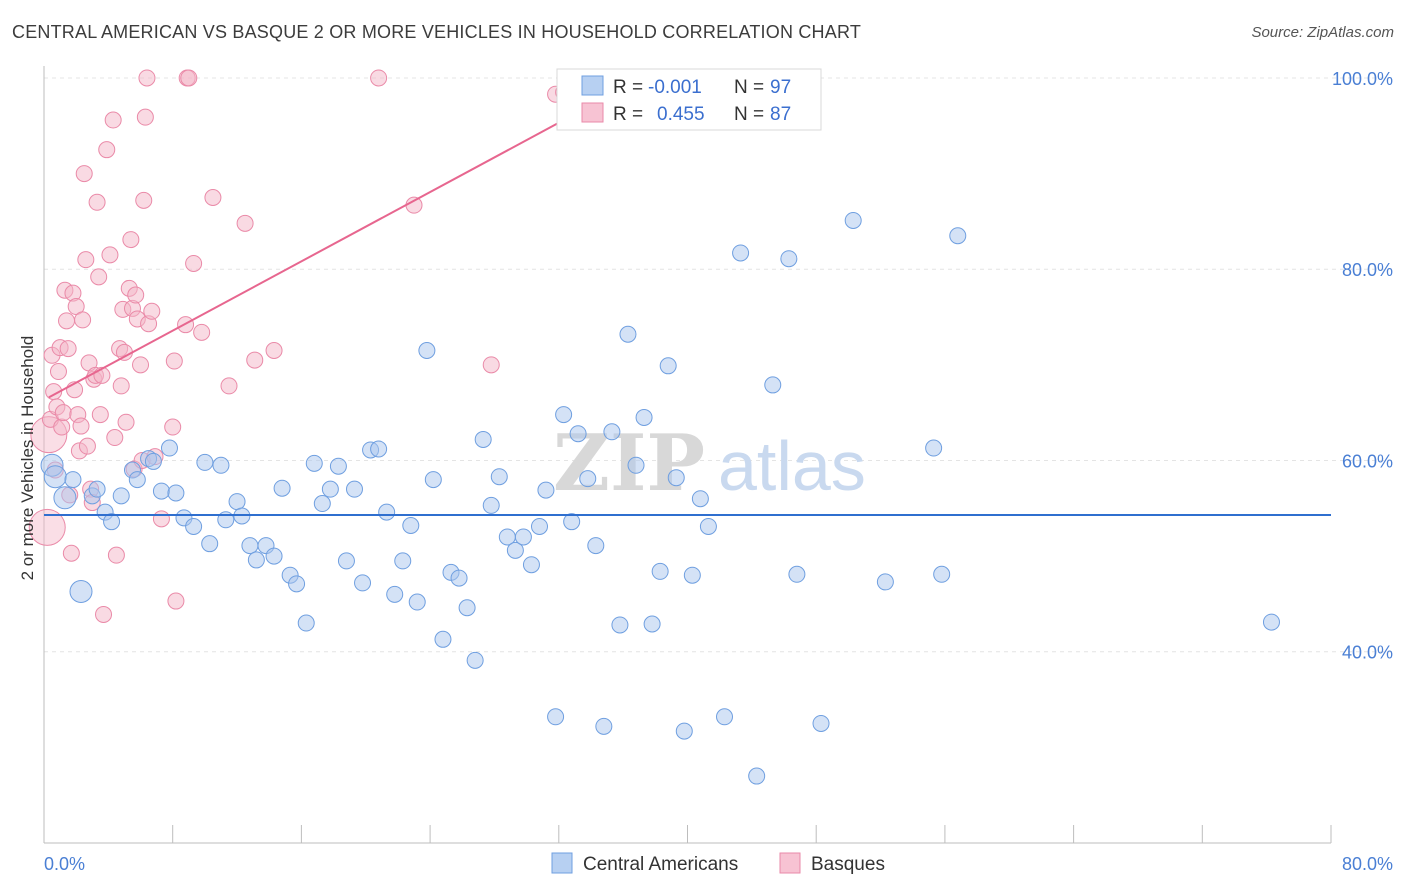  Describe the element at coordinates (1362, 79) in the screenshot. I see `y-tick-label: 100.0%` at that location.